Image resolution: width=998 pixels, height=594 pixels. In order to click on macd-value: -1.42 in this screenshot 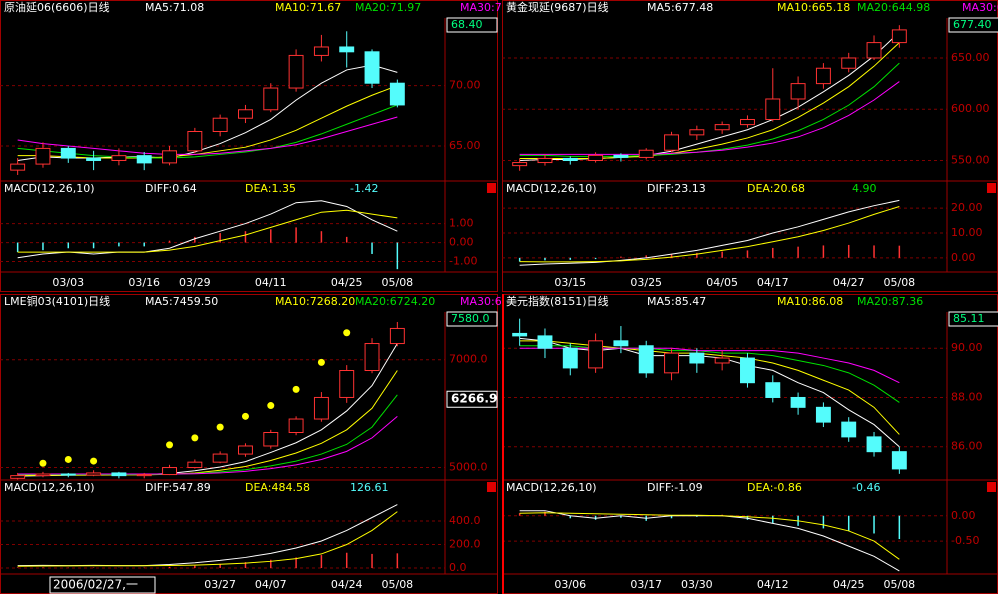, I will do `click(364, 188)`.